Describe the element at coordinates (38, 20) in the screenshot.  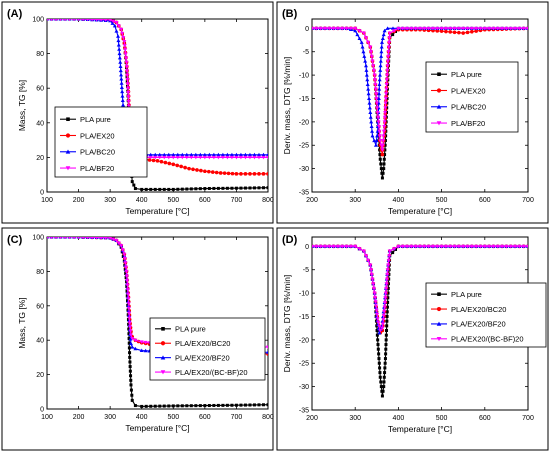
I see `y-tick-label: 100` at that location.